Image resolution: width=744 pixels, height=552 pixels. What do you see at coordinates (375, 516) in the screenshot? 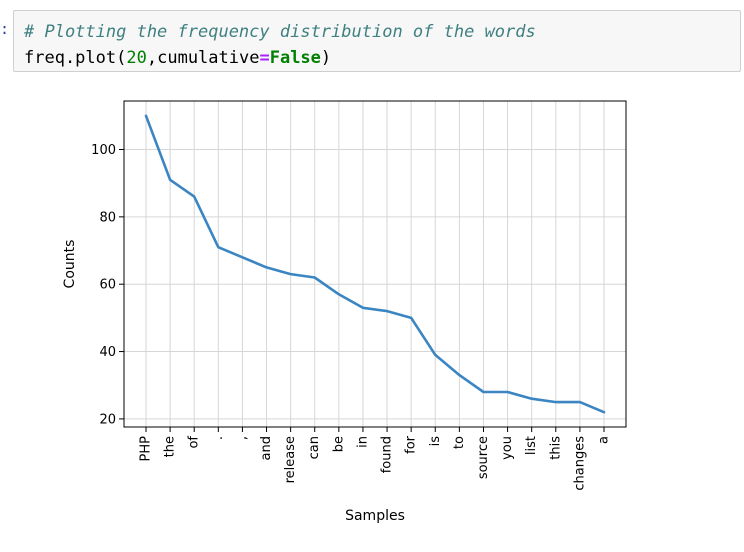
I see `x-axis-label: Samples` at bounding box center [375, 516].